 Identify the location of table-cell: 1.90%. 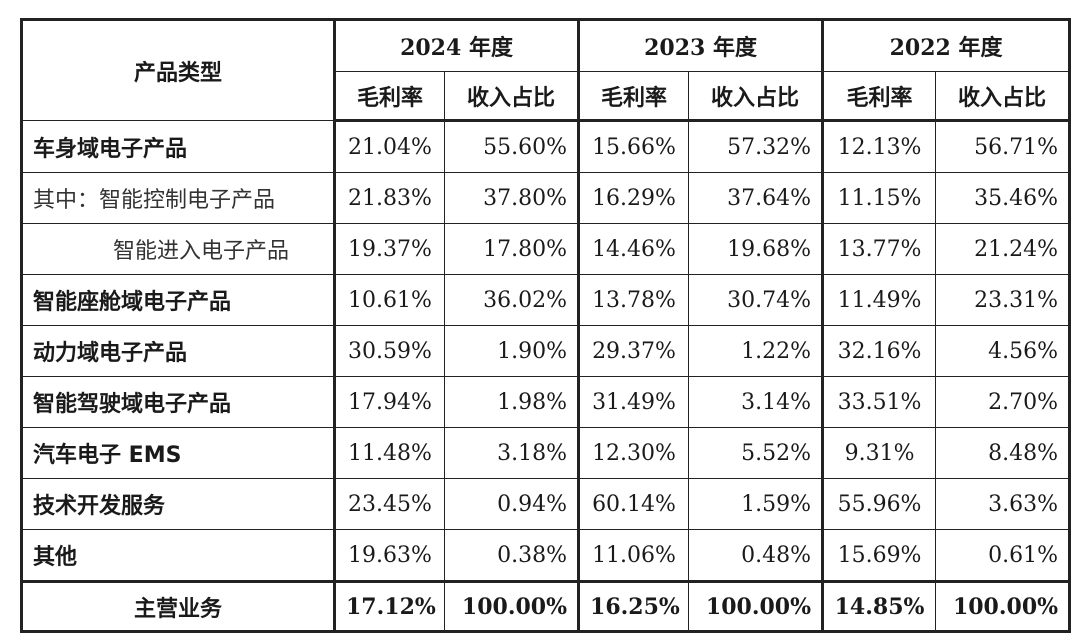
(512, 351).